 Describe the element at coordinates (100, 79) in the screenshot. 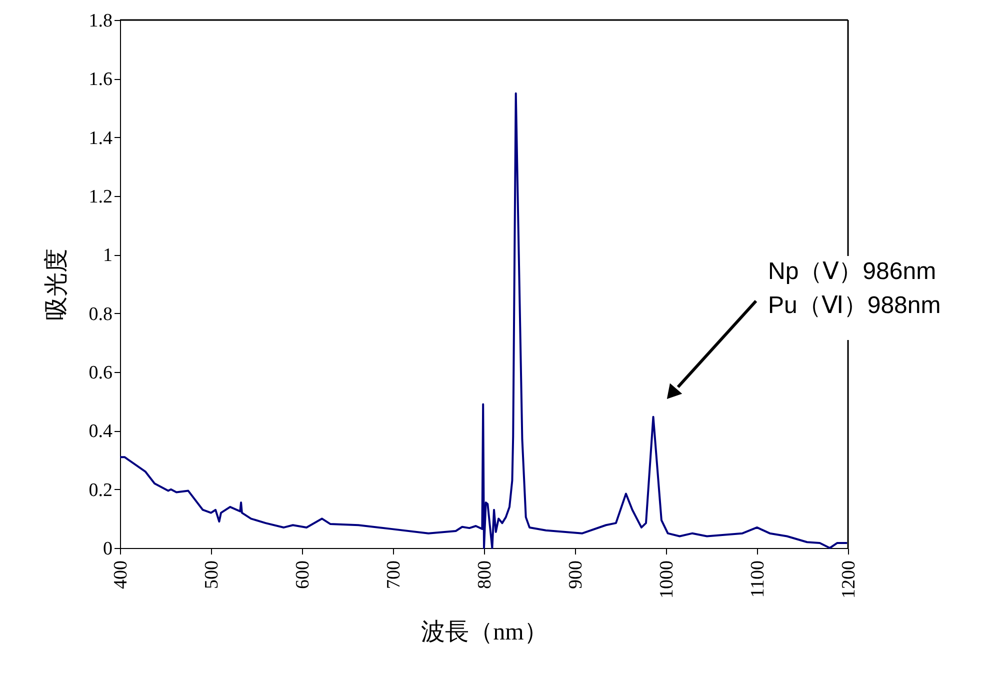

I see `y-tick-label: 1.6` at that location.